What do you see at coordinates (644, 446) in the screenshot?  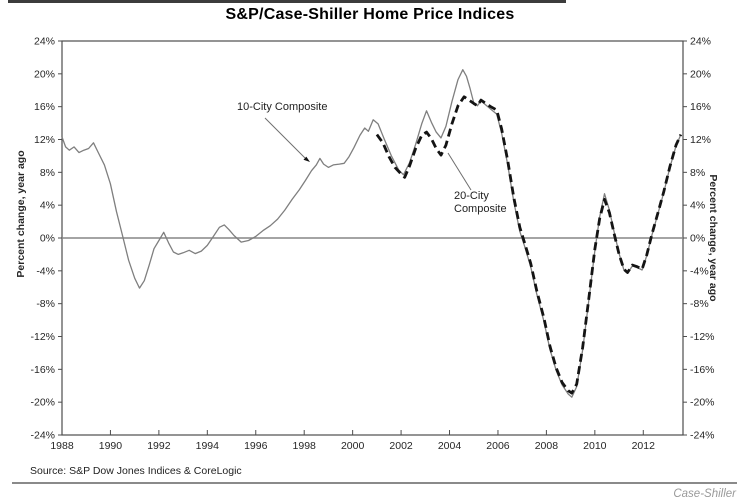 I see `x-axis-label: 2012` at bounding box center [644, 446].